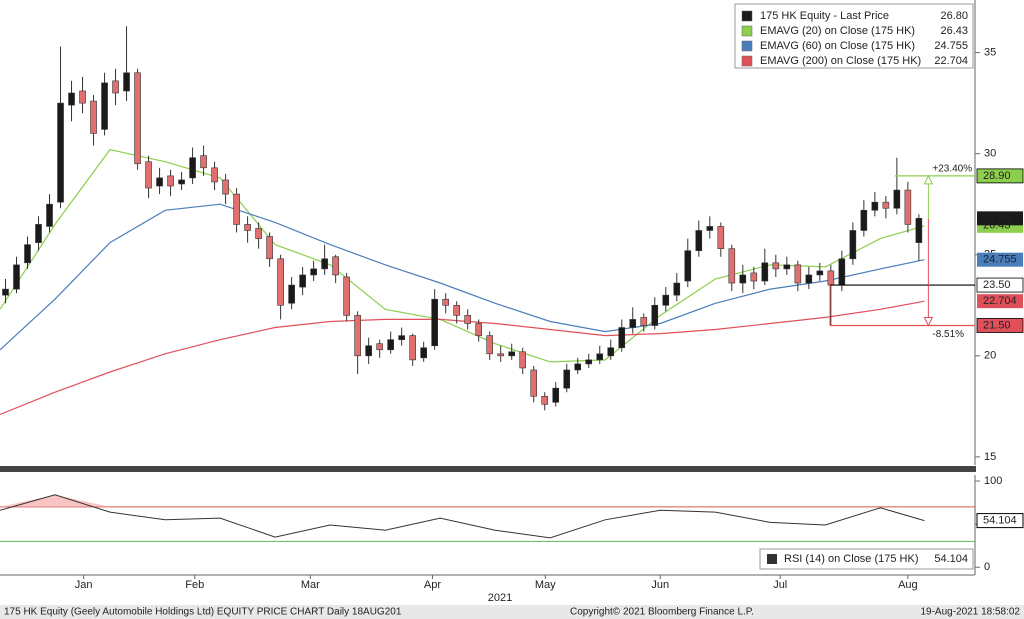 This screenshot has width=1024, height=619. What do you see at coordinates (310, 585) in the screenshot?
I see `x-tick-label: Mar` at bounding box center [310, 585].